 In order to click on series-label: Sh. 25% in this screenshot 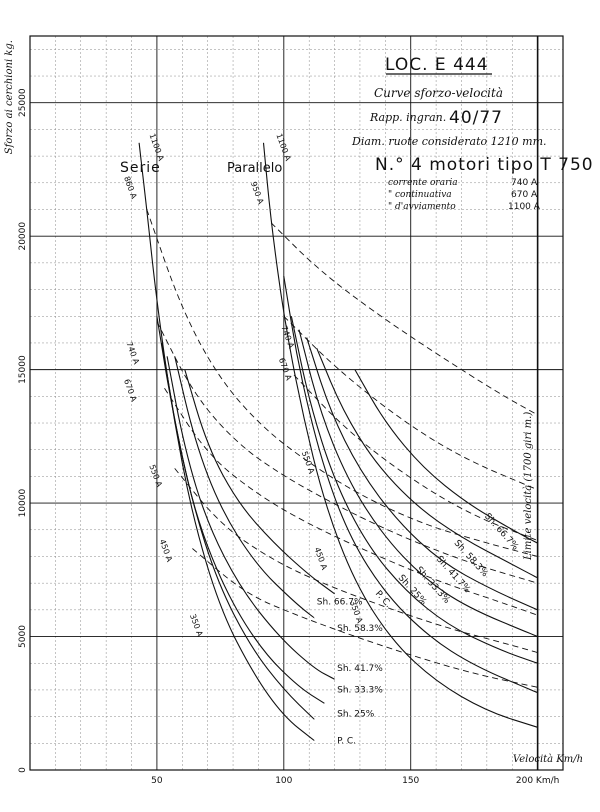, I will do `click(356, 715)`.